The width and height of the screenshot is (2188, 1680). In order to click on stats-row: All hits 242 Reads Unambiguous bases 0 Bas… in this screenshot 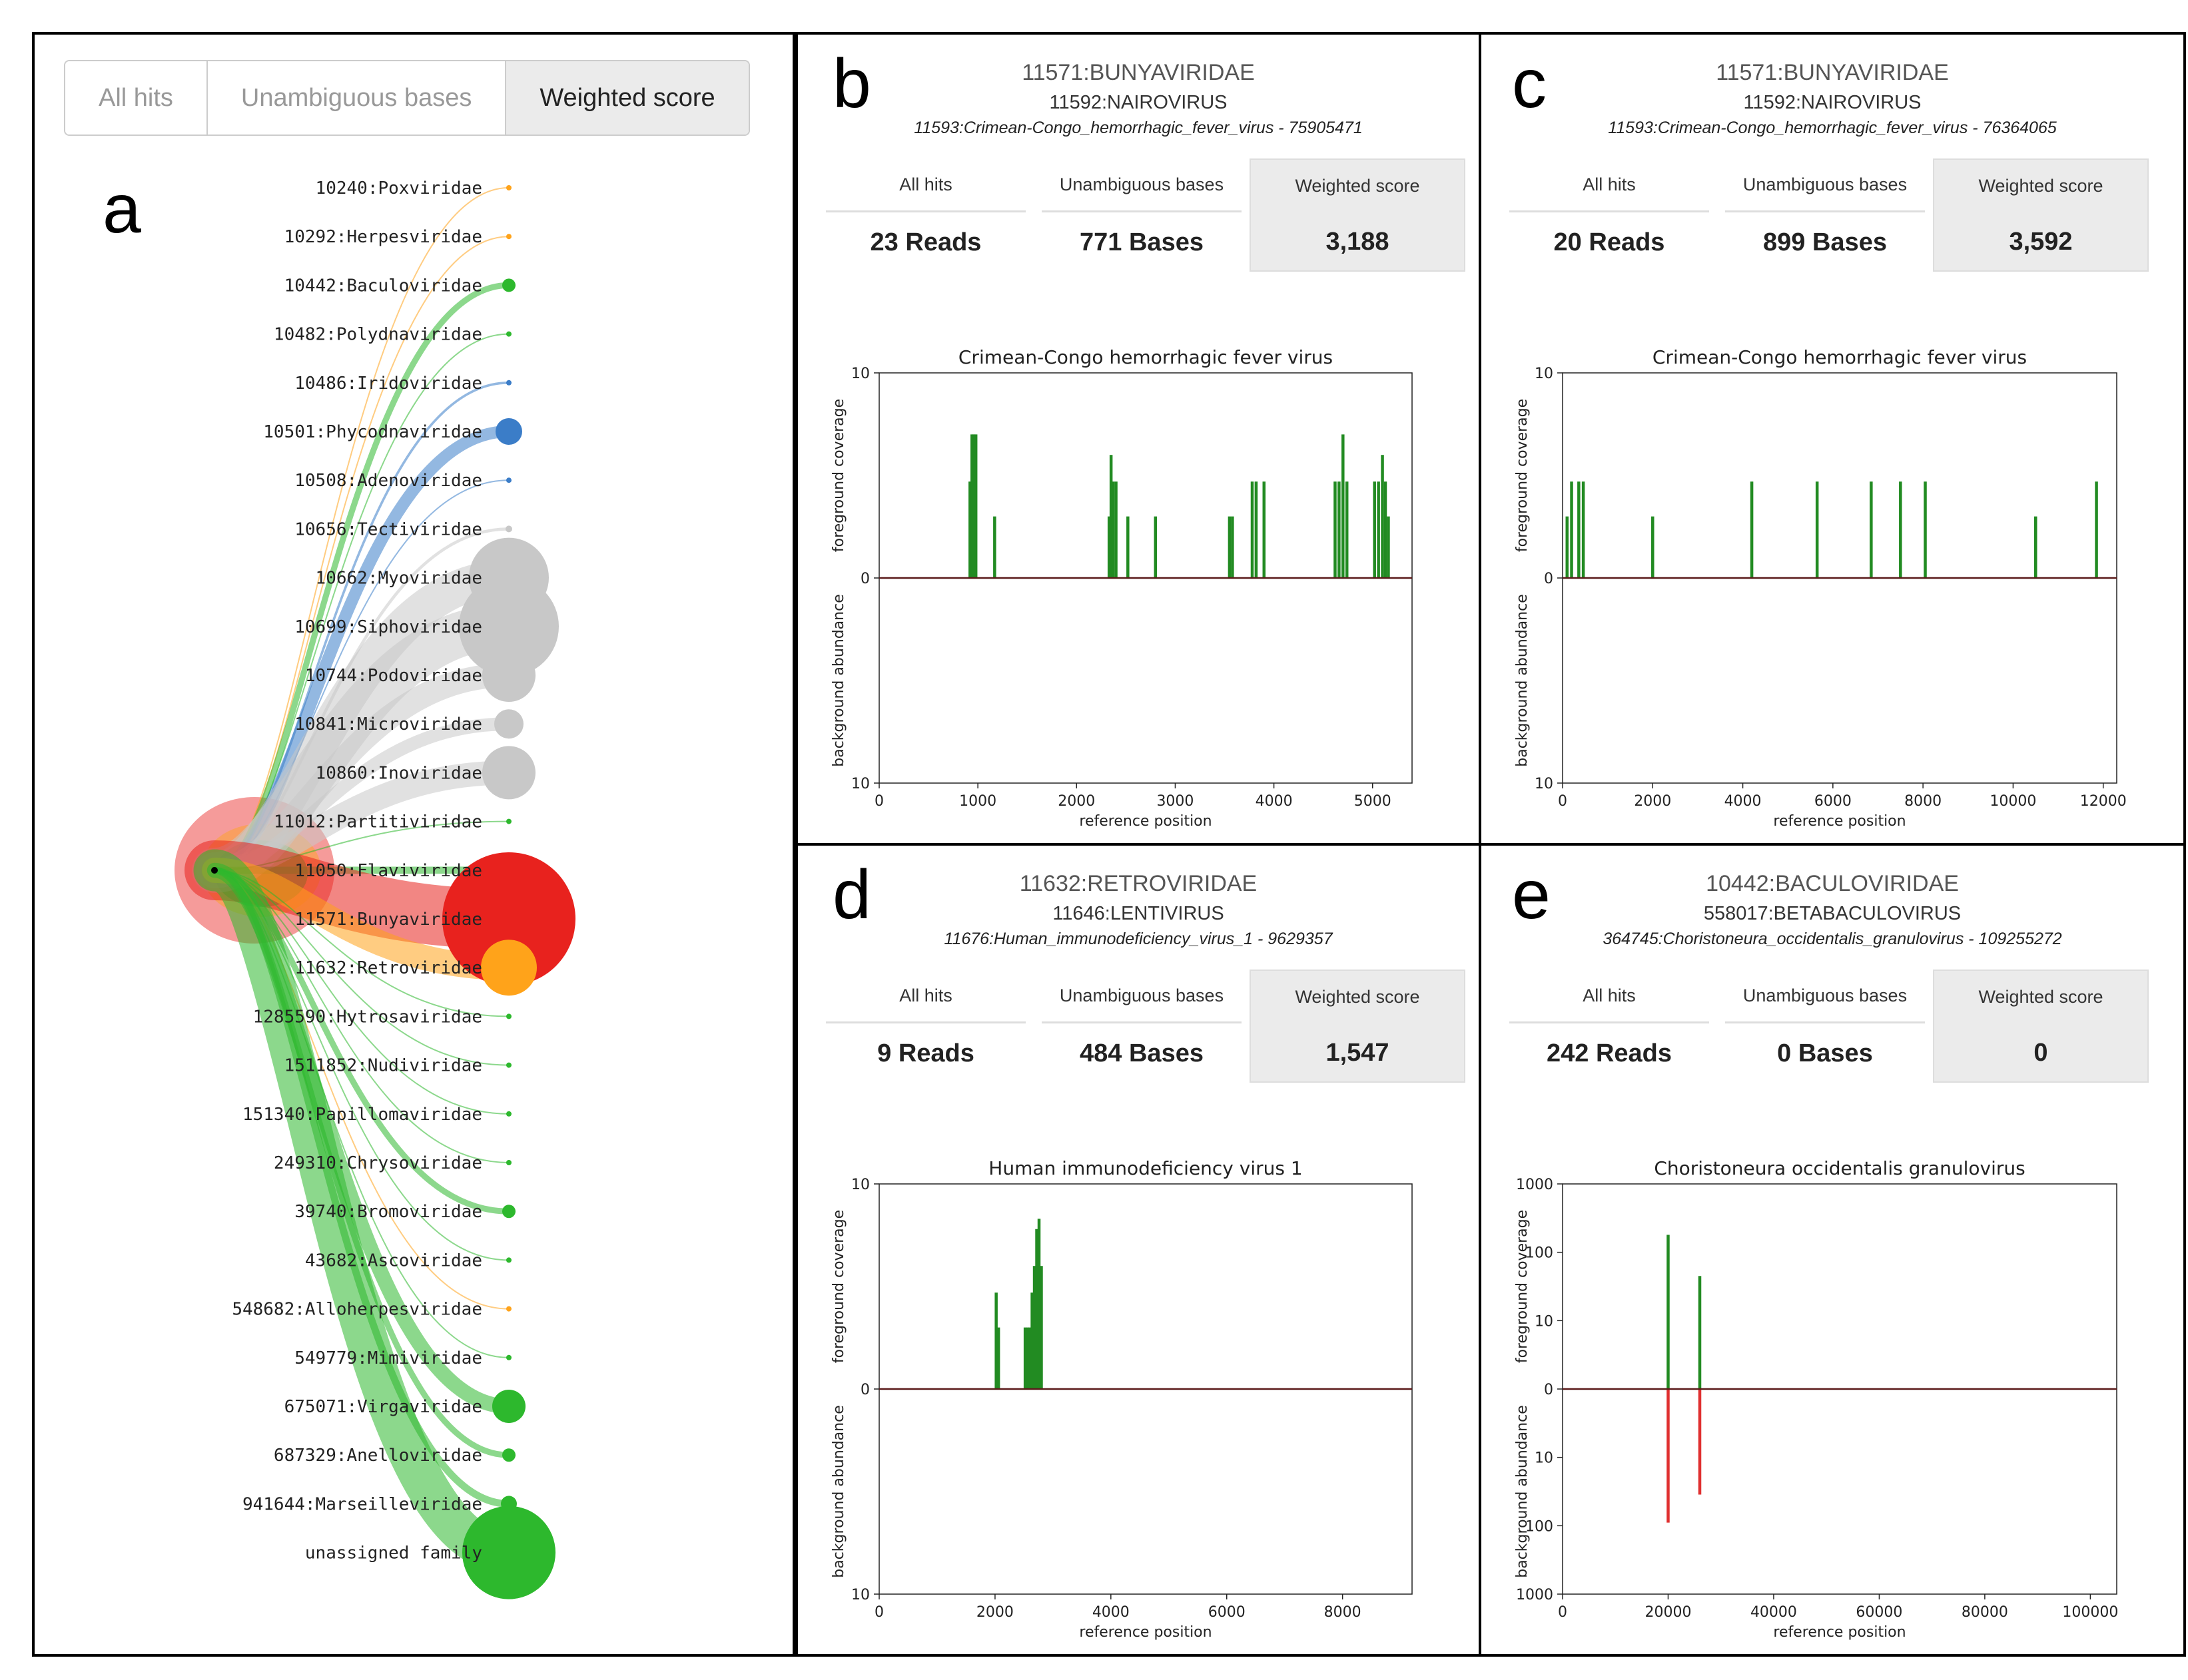, I will do `click(1825, 1026)`.